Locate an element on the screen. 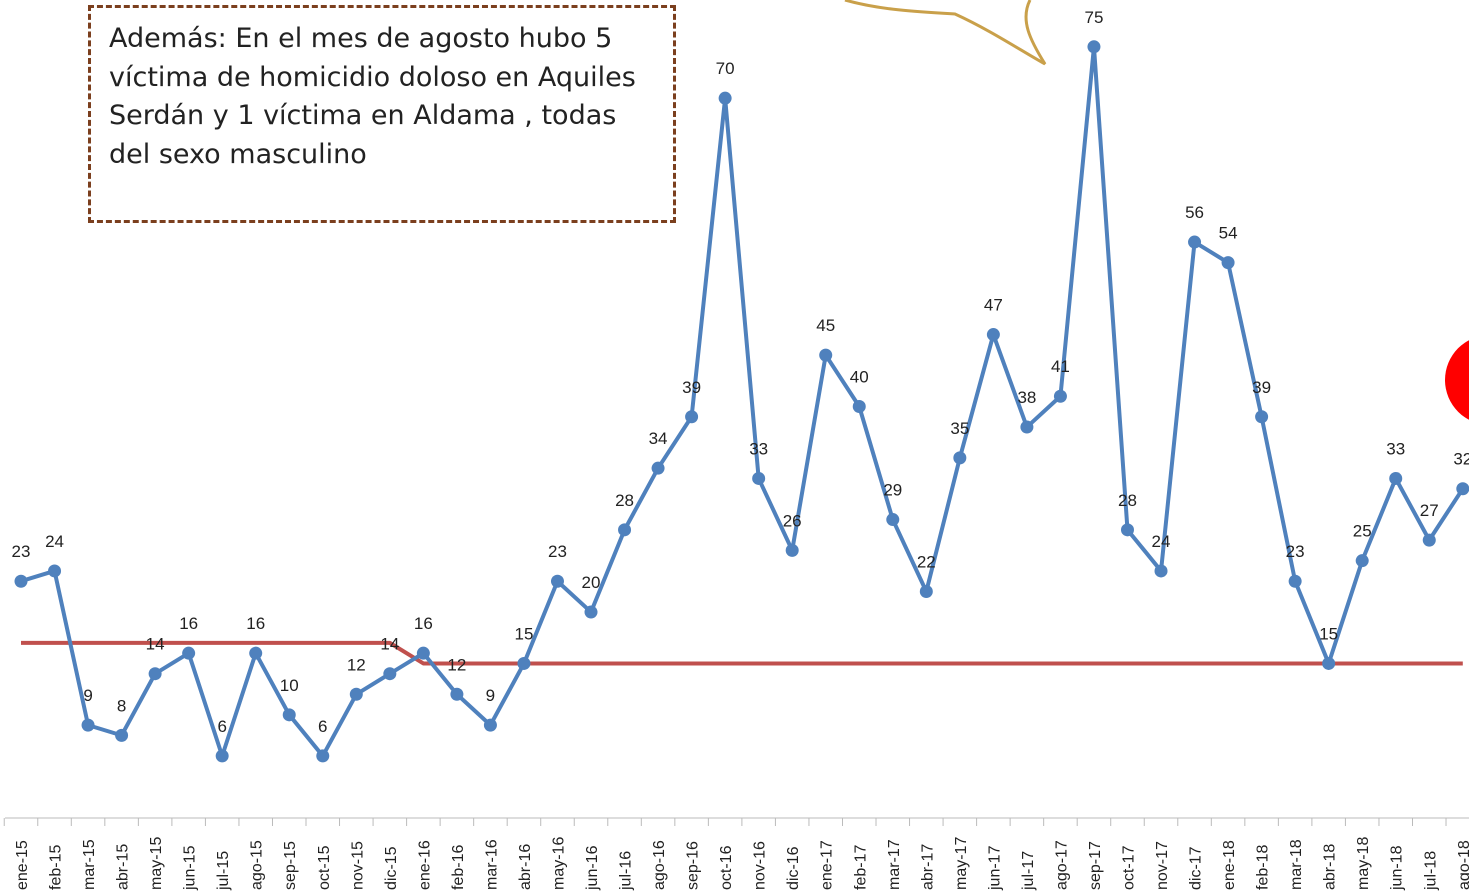 The height and width of the screenshot is (894, 1469). x-tick-label: dic-17 is located at coordinates (1196, 868).